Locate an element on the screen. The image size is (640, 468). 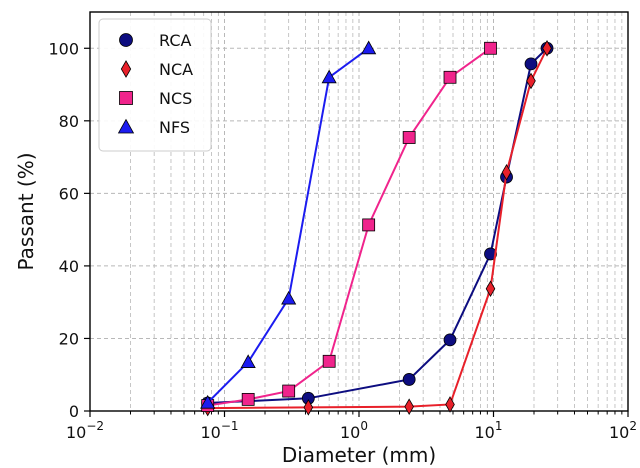
legend-box is located at coordinates (155, 85).